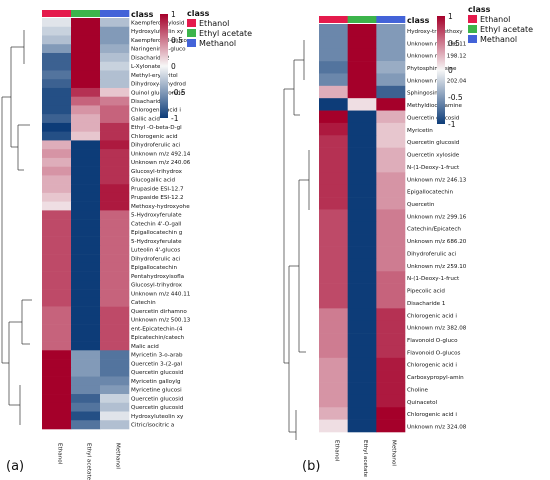 The width and height of the screenshot is (550, 480). I want to click on color-scale-tick: -0.5, so click(455, 97).